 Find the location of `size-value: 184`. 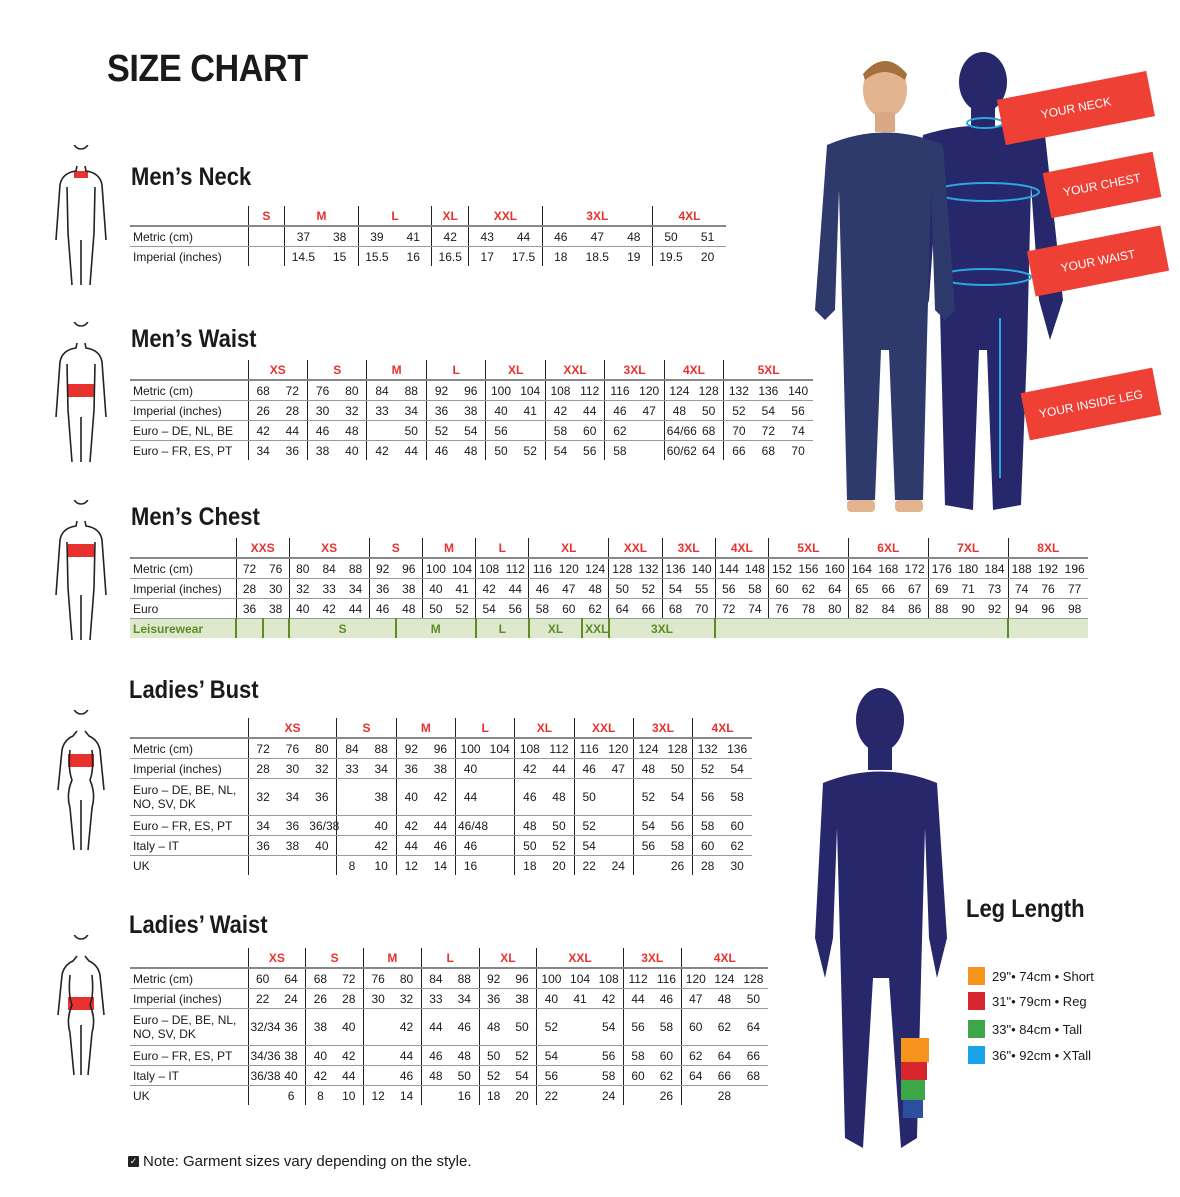

size-value: 184 is located at coordinates (995, 568).